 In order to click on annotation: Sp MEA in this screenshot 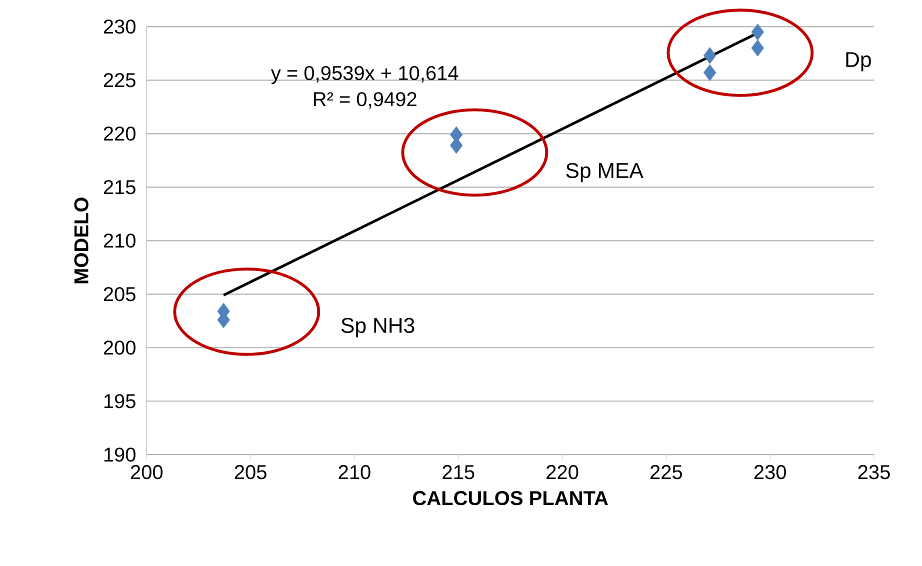, I will do `click(605, 172)`.